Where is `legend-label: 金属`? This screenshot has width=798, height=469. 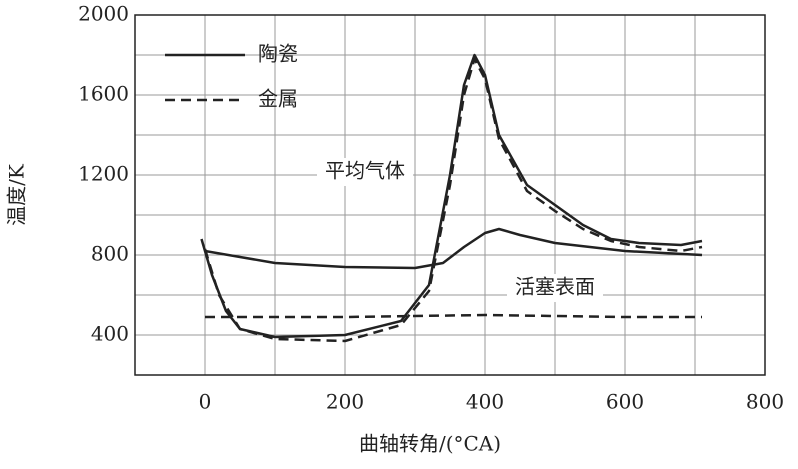
legend-label: 金属 is located at coordinates (278, 99).